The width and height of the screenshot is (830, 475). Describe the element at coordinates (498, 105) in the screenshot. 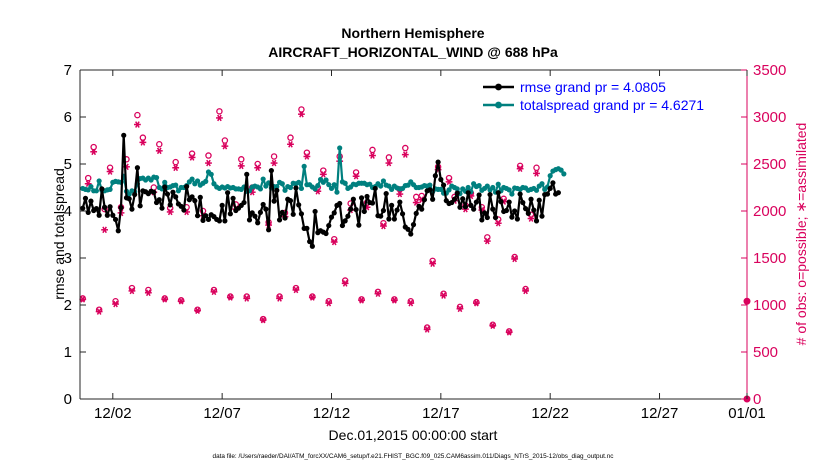

I see `legend-totalspread-marker` at that location.